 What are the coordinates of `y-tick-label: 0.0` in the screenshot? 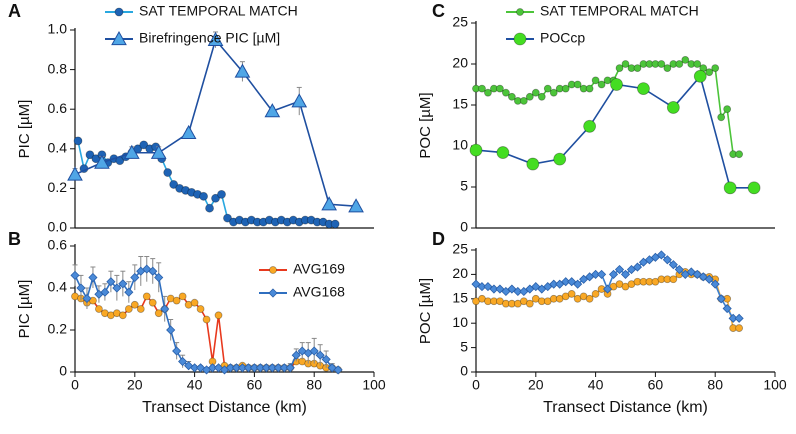 It's located at (58, 227).